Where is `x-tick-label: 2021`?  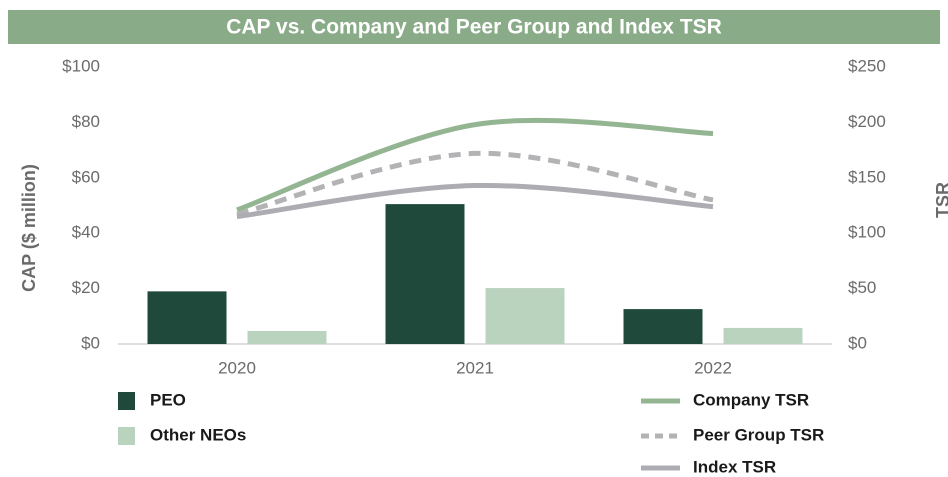
x-tick-label: 2021 is located at coordinates (475, 367).